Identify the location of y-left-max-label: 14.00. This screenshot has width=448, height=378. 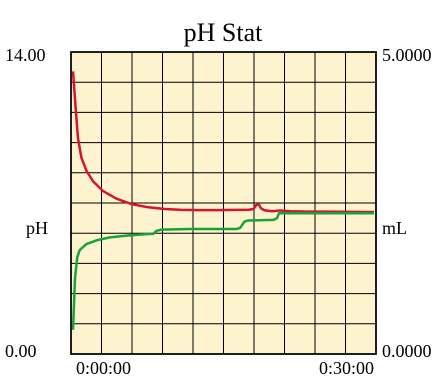
(25, 55).